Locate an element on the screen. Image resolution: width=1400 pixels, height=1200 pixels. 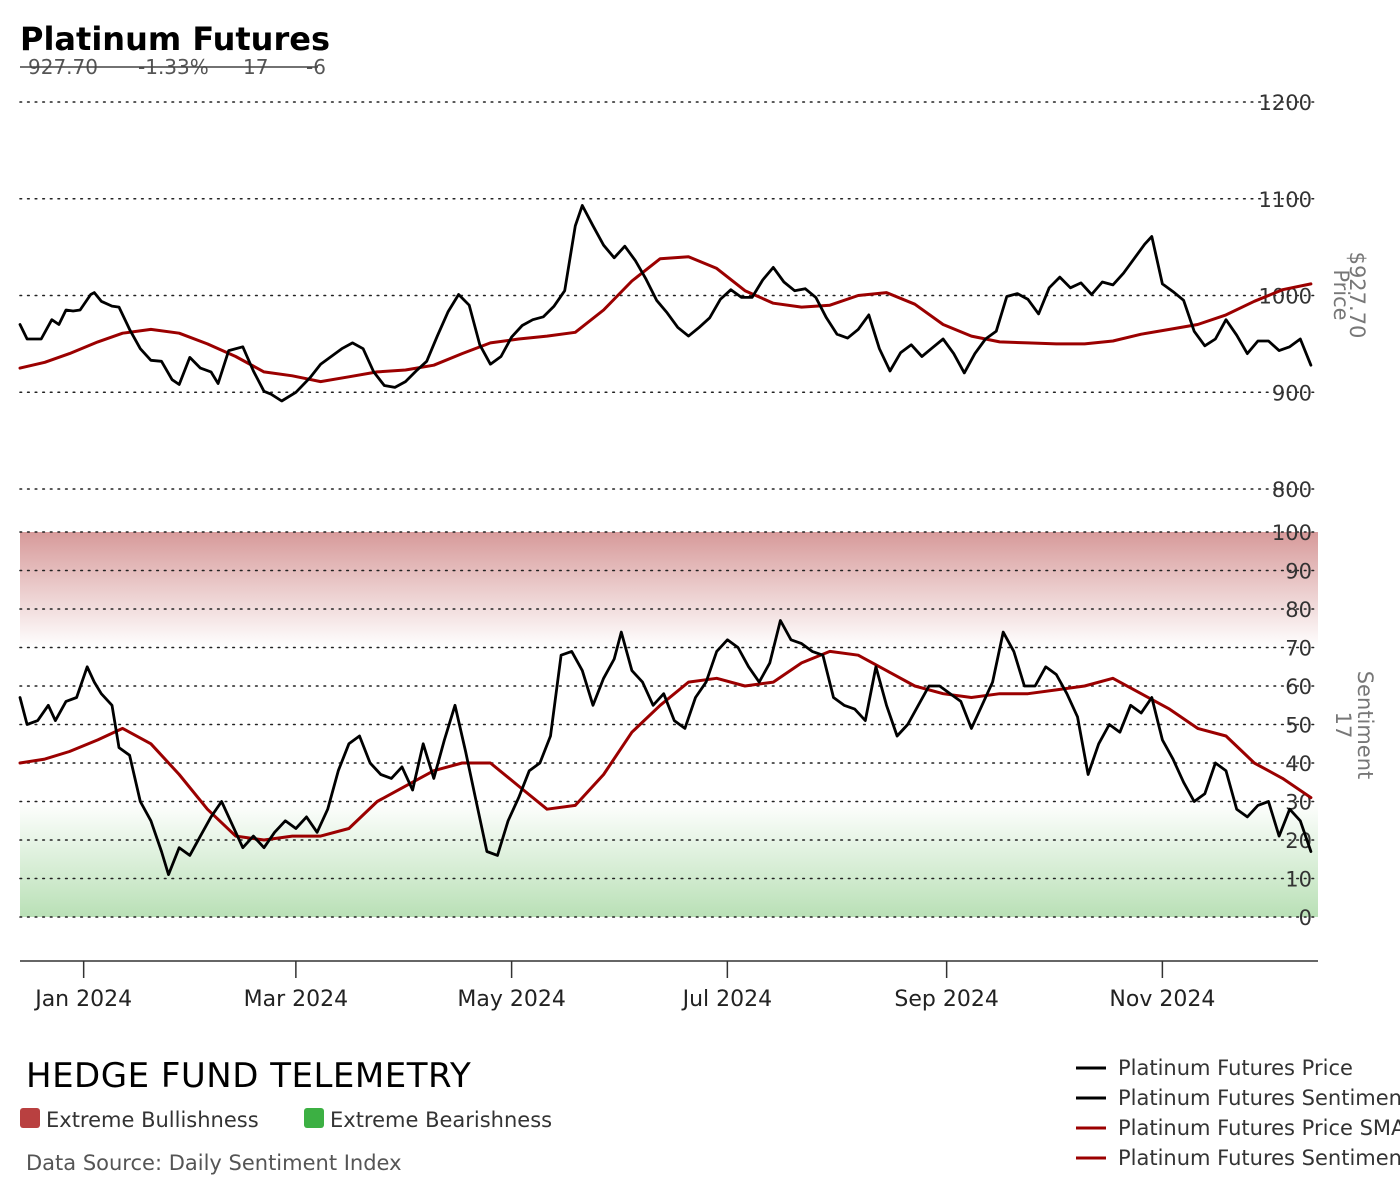
sentiment-tick-label: 70 is located at coordinates (1298, 649).